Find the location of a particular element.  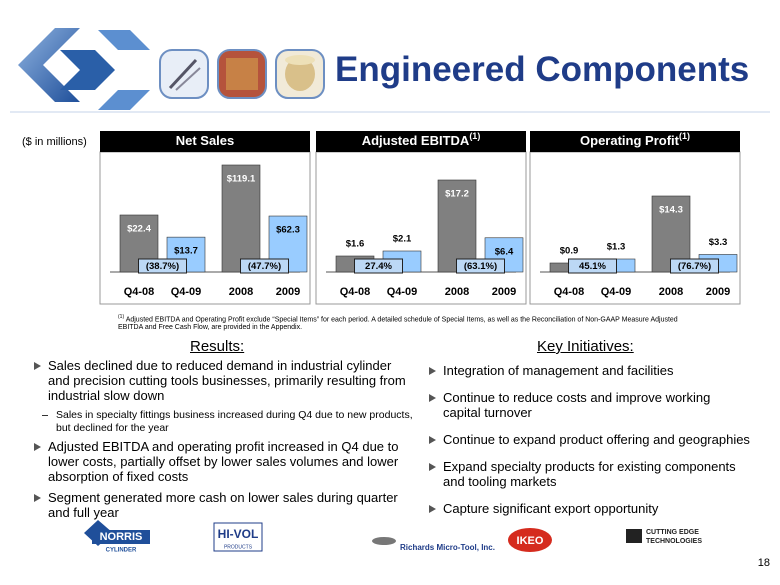

value-label: $3.3 is located at coordinates (718, 242).